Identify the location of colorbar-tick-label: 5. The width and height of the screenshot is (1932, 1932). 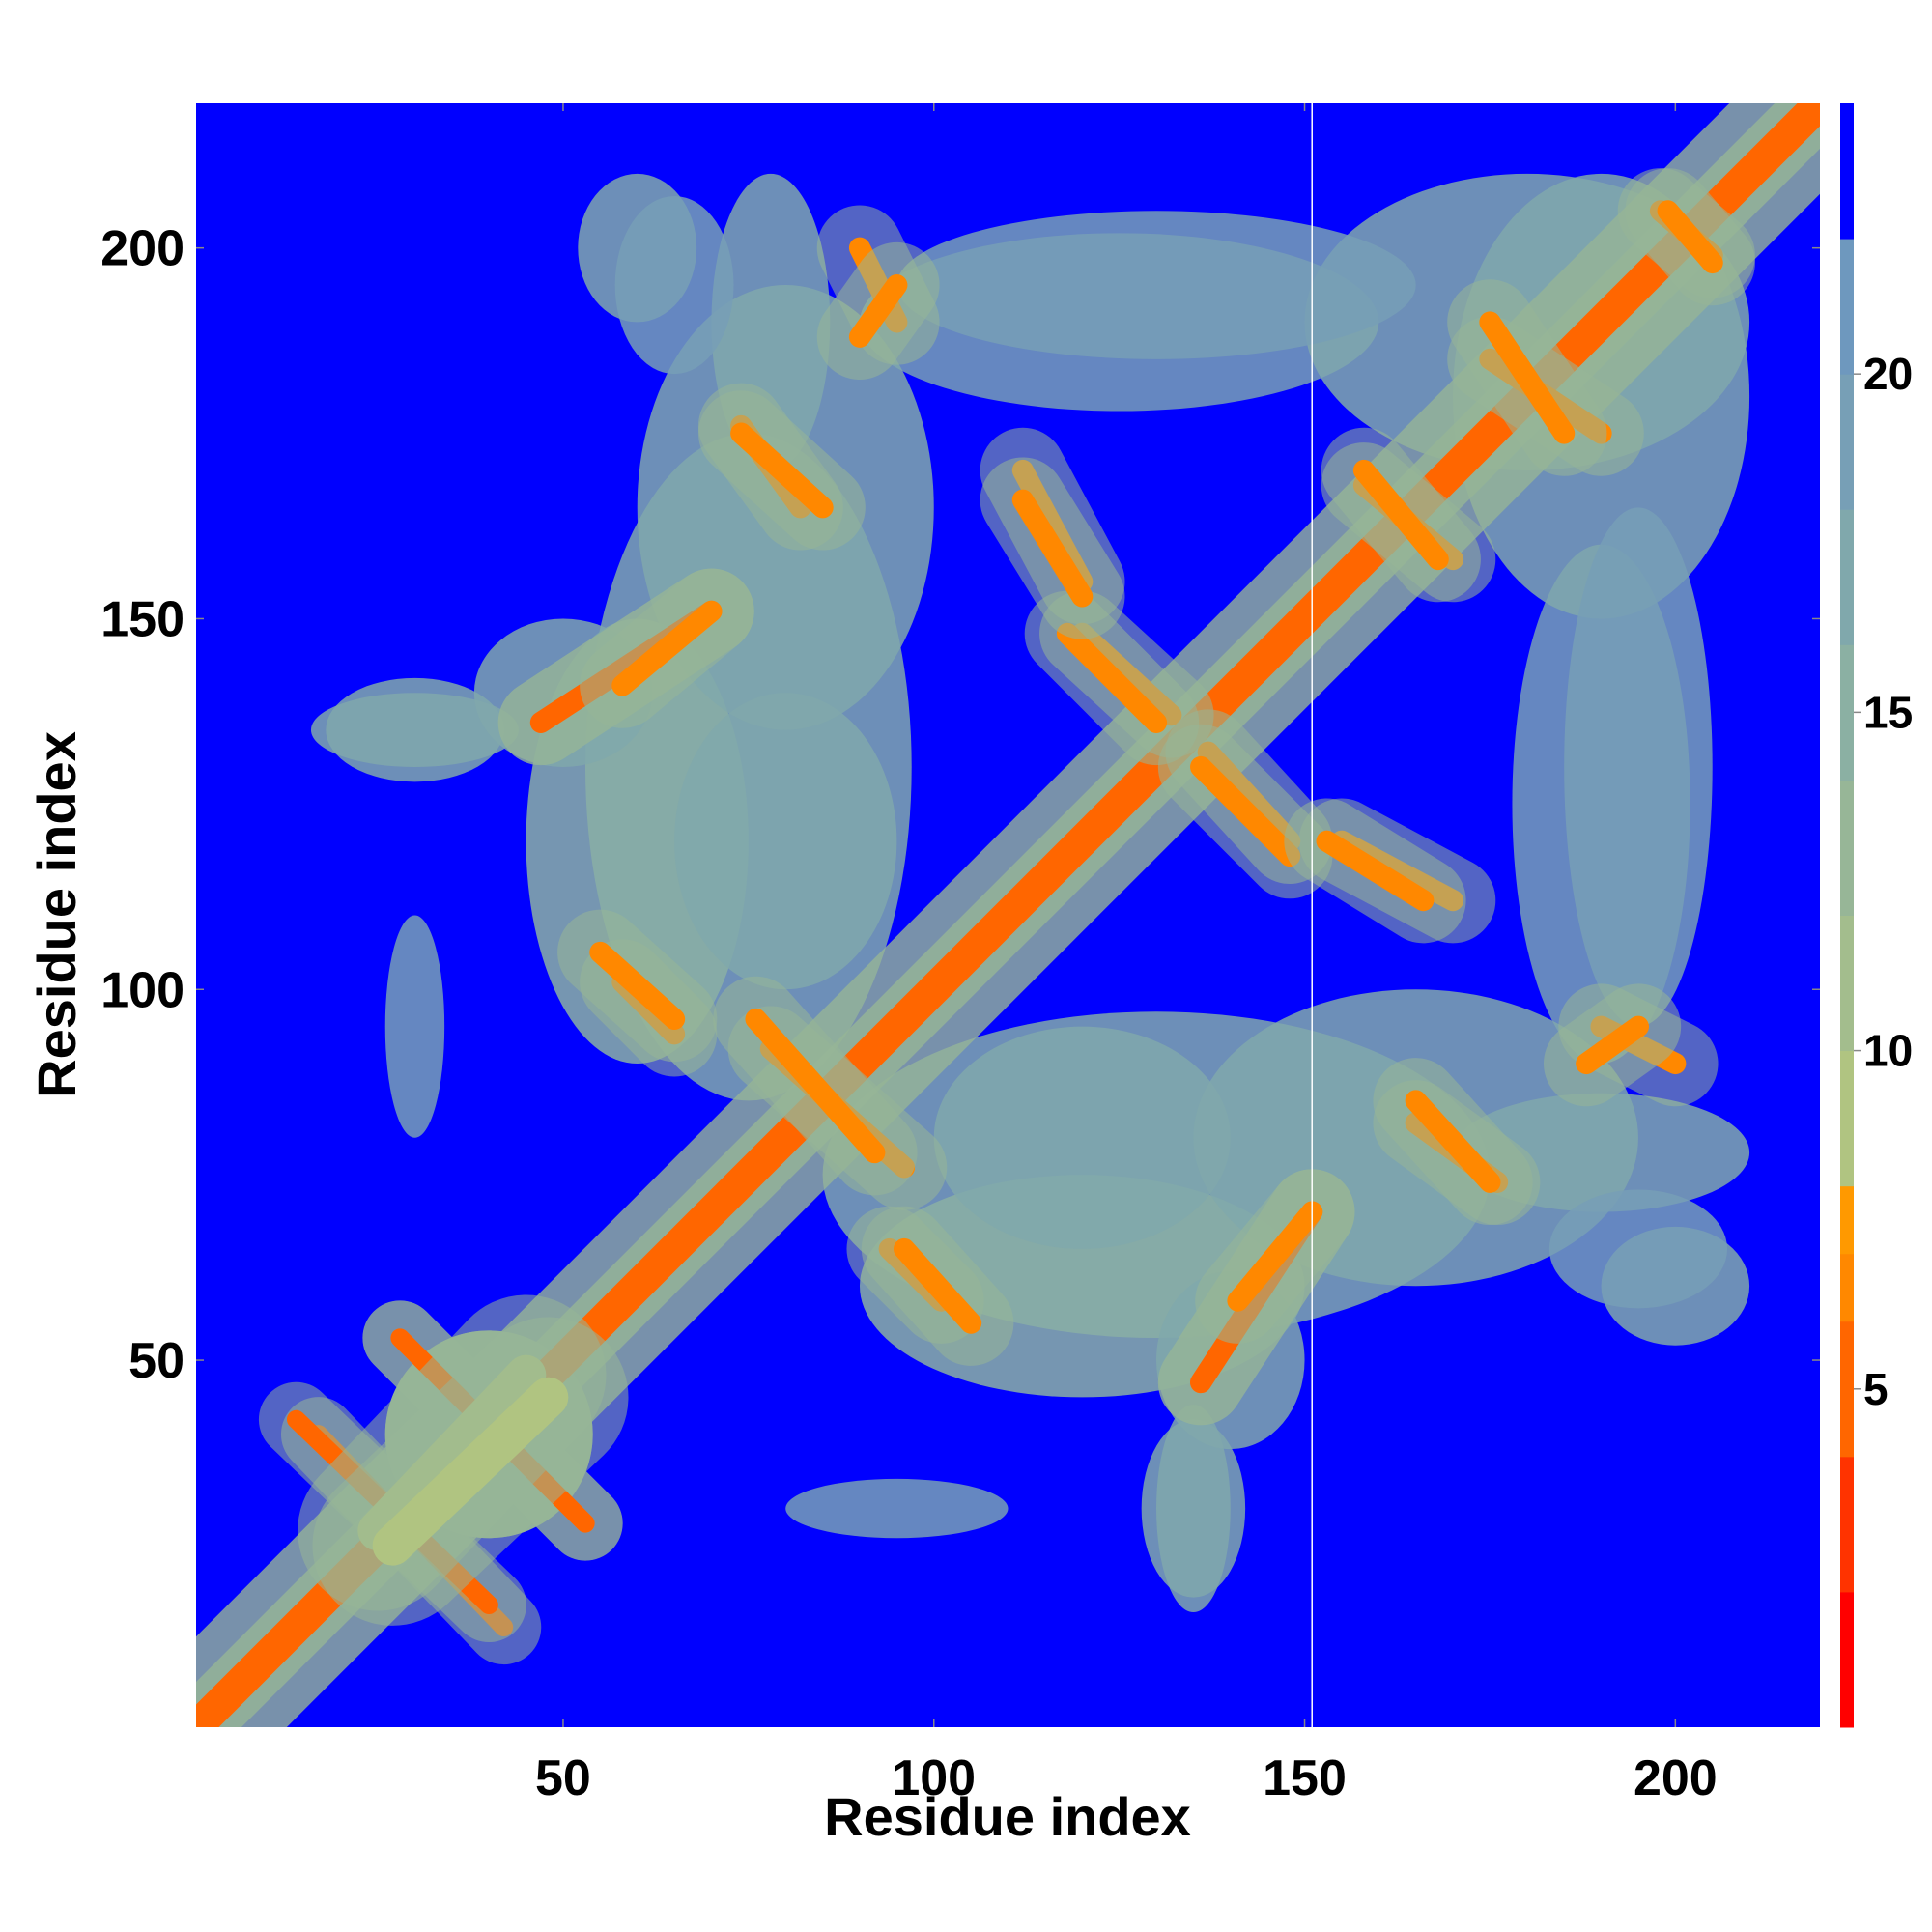
(1876, 1389).